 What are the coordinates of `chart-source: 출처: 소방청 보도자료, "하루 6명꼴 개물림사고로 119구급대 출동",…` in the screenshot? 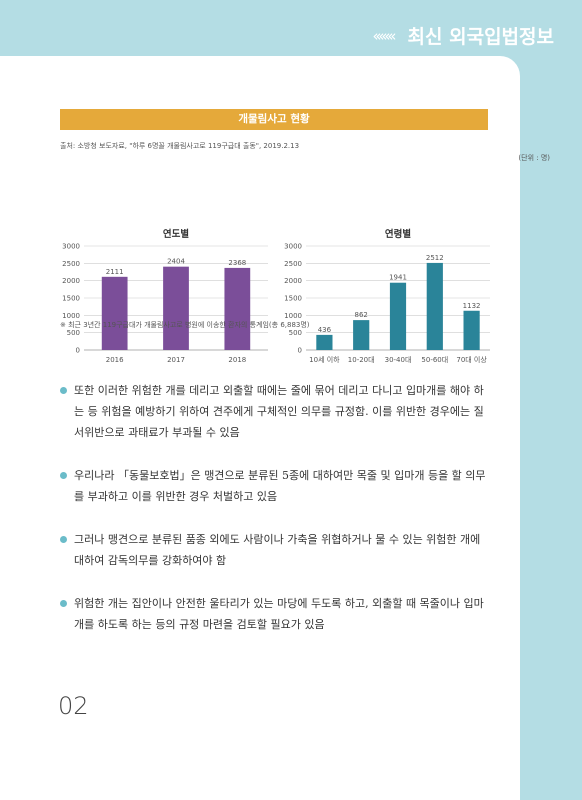 It's located at (180, 146).